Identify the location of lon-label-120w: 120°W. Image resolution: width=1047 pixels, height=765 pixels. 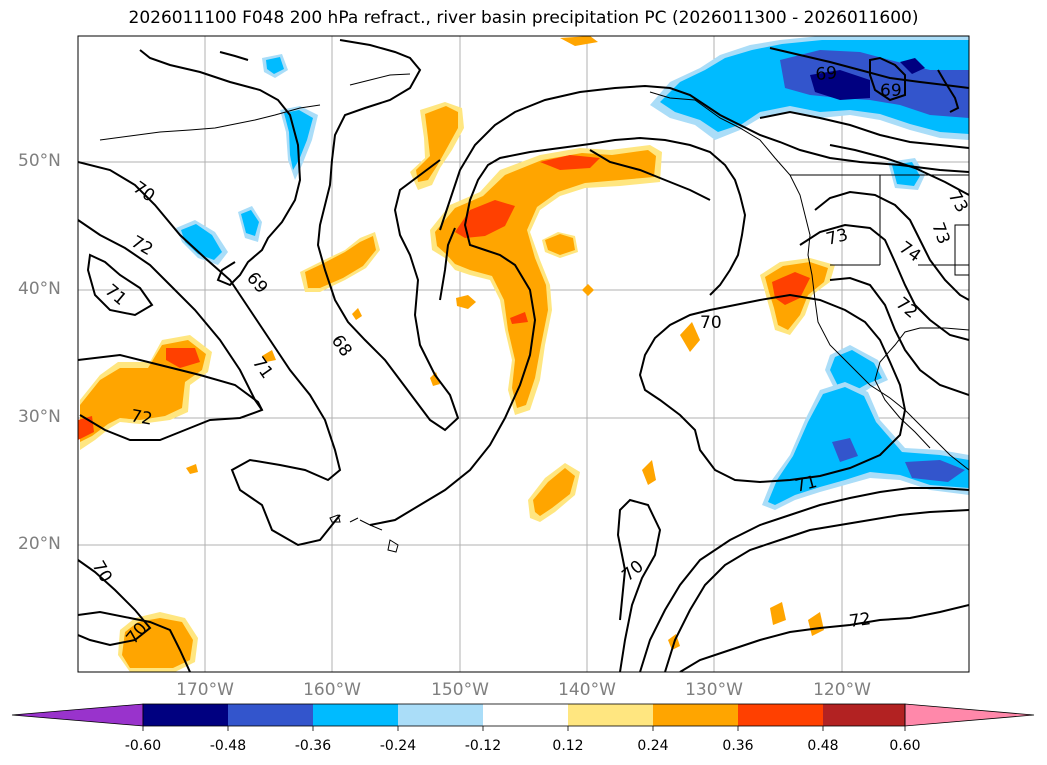
(842, 690).